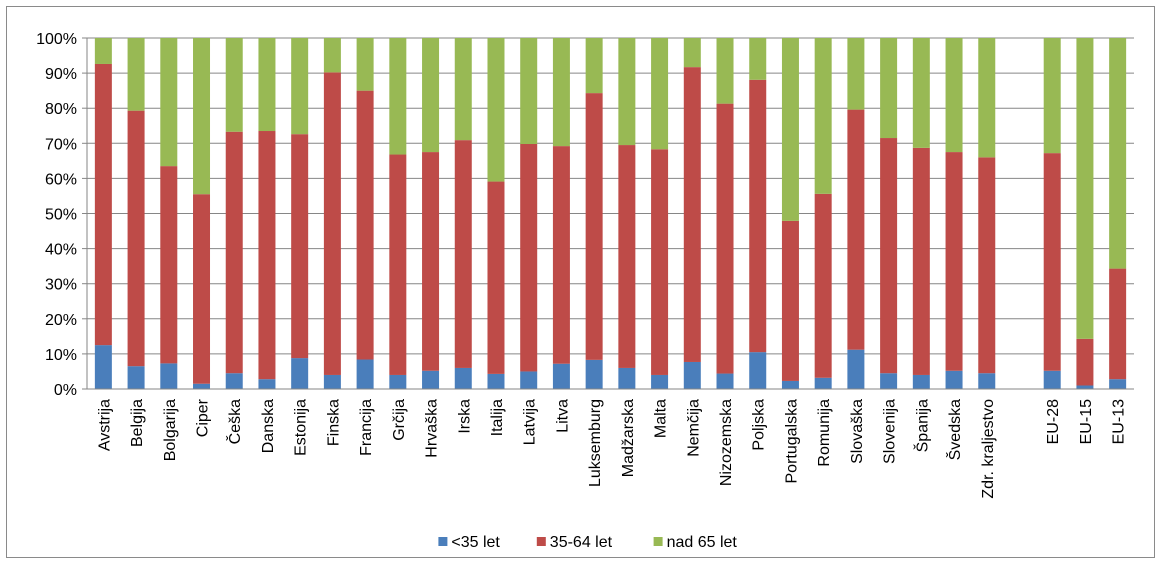  Describe the element at coordinates (702, 542) in the screenshot. I see `legend-entry-label: nad 65 let` at that location.